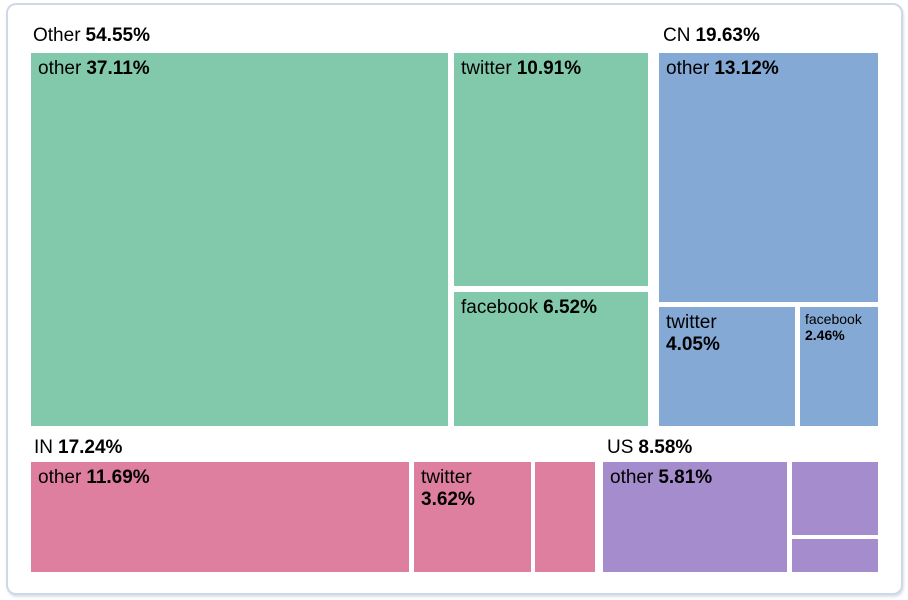 The image size is (908, 600). What do you see at coordinates (220, 517) in the screenshot?
I see `treemap-node-in-other: other 11.69%` at bounding box center [220, 517].